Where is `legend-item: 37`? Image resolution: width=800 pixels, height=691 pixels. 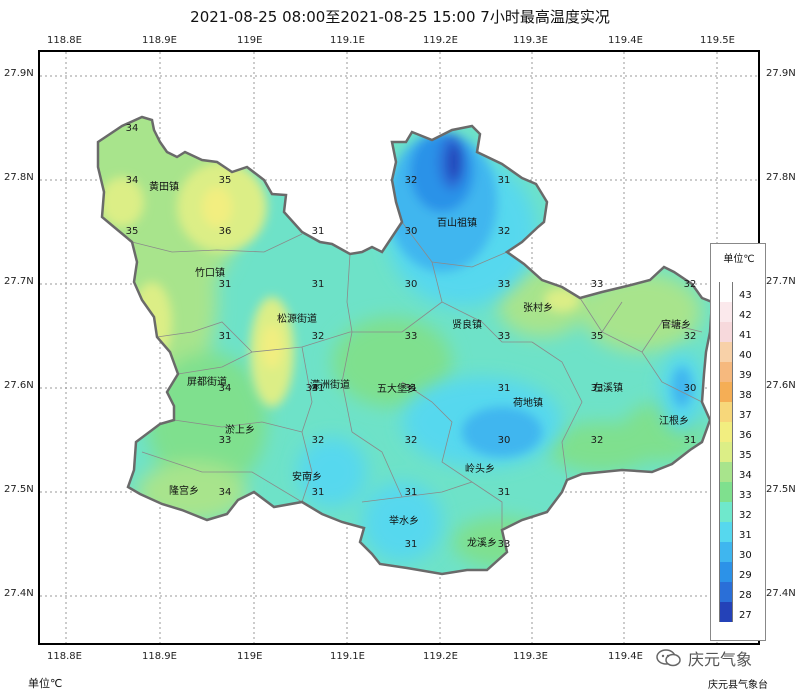 legend-item: 37 is located at coordinates (742, 413).